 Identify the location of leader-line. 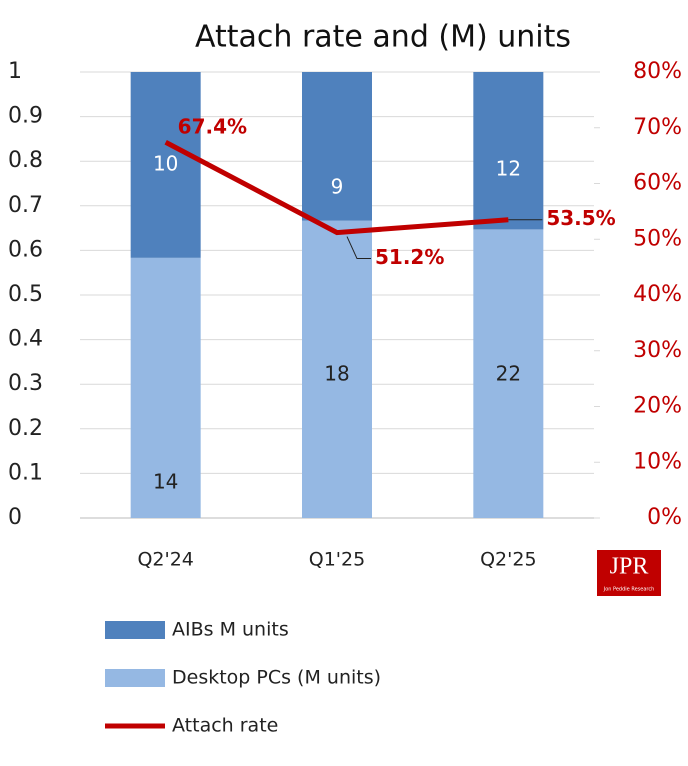
(358, 248).